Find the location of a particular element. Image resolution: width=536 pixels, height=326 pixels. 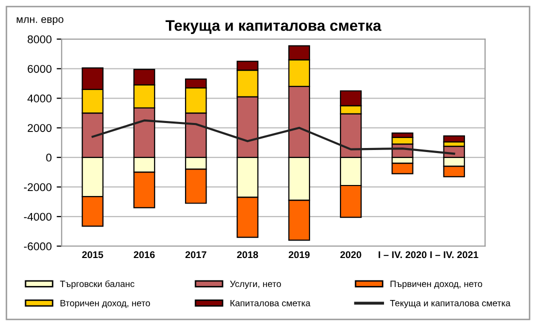

legend-label: Текуща и капиталова сметка is located at coordinates (450, 304).